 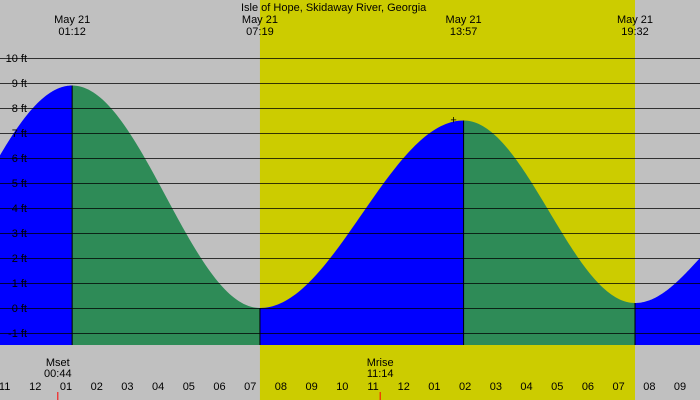 What do you see at coordinates (334, 8) in the screenshot?
I see `chart-title: Isle of Hope, Skidaway River, Georgia` at bounding box center [334, 8].